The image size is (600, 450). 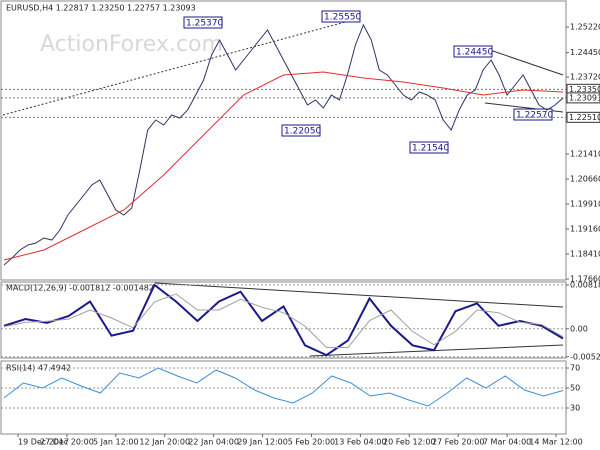 I want to click on y-tick-label: -0.005223, so click(x=585, y=356).